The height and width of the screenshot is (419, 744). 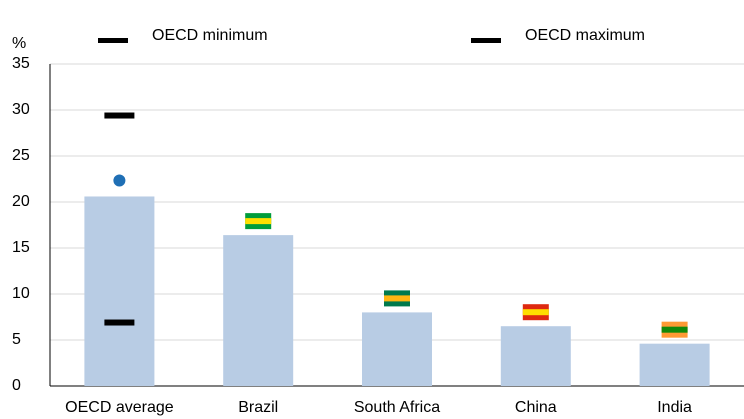 I want to click on y-tick-label: 10, so click(x=21, y=293).